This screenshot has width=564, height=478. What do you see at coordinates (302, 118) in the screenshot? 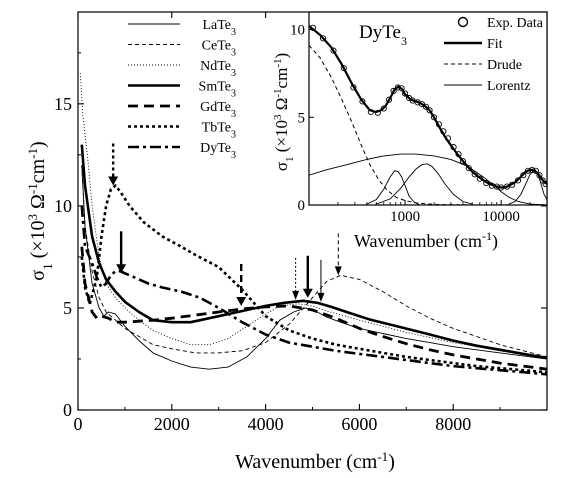
I see `inset-y-tick-label: 5` at bounding box center [302, 118].